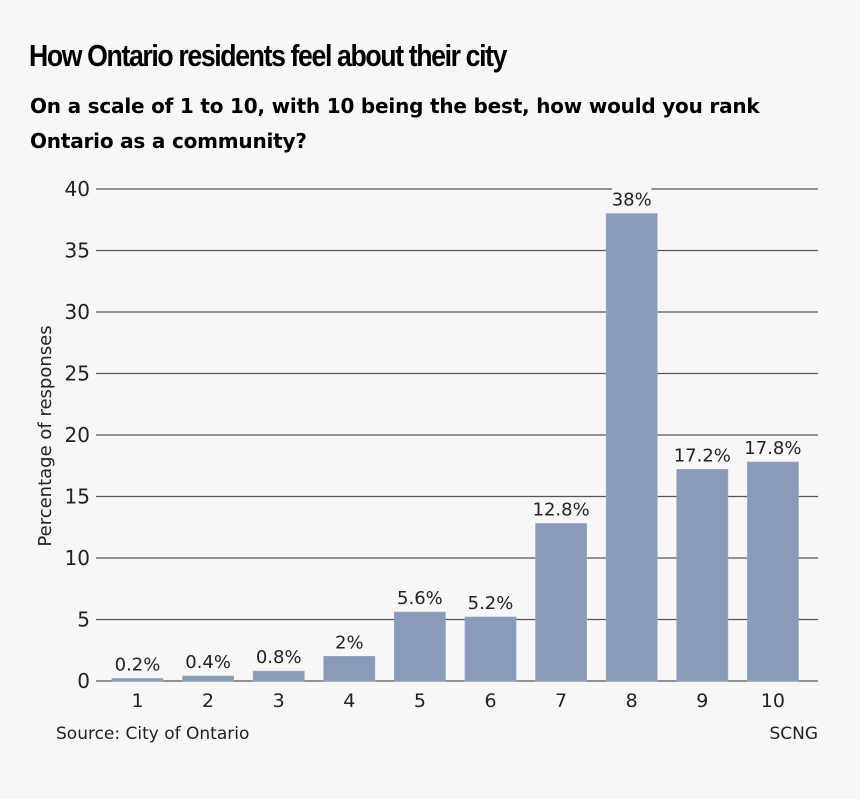 Image resolution: width=860 pixels, height=799 pixels. What do you see at coordinates (137, 701) in the screenshot?
I see `x-tick-label: 1` at bounding box center [137, 701].